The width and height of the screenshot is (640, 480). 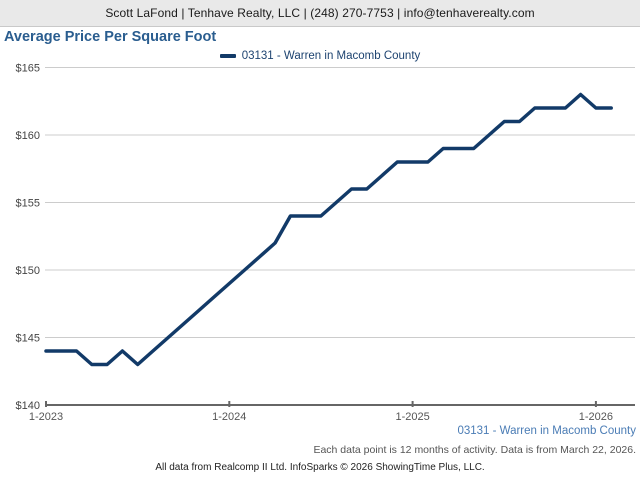 What do you see at coordinates (28, 204) in the screenshot?
I see `y-tick-label: $155` at bounding box center [28, 204].